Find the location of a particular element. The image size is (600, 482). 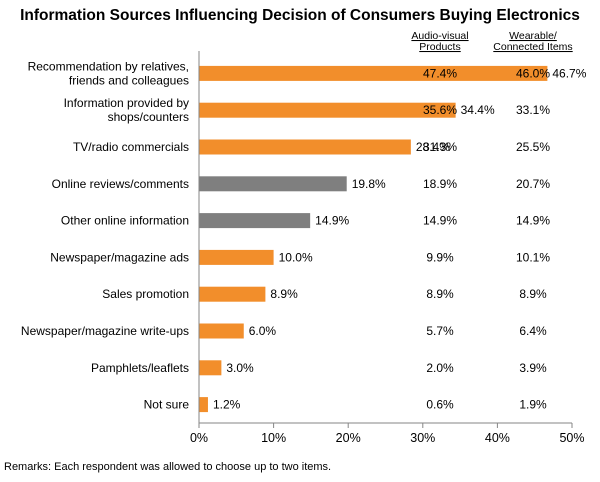

value-label: 34.4% is located at coordinates (478, 110).